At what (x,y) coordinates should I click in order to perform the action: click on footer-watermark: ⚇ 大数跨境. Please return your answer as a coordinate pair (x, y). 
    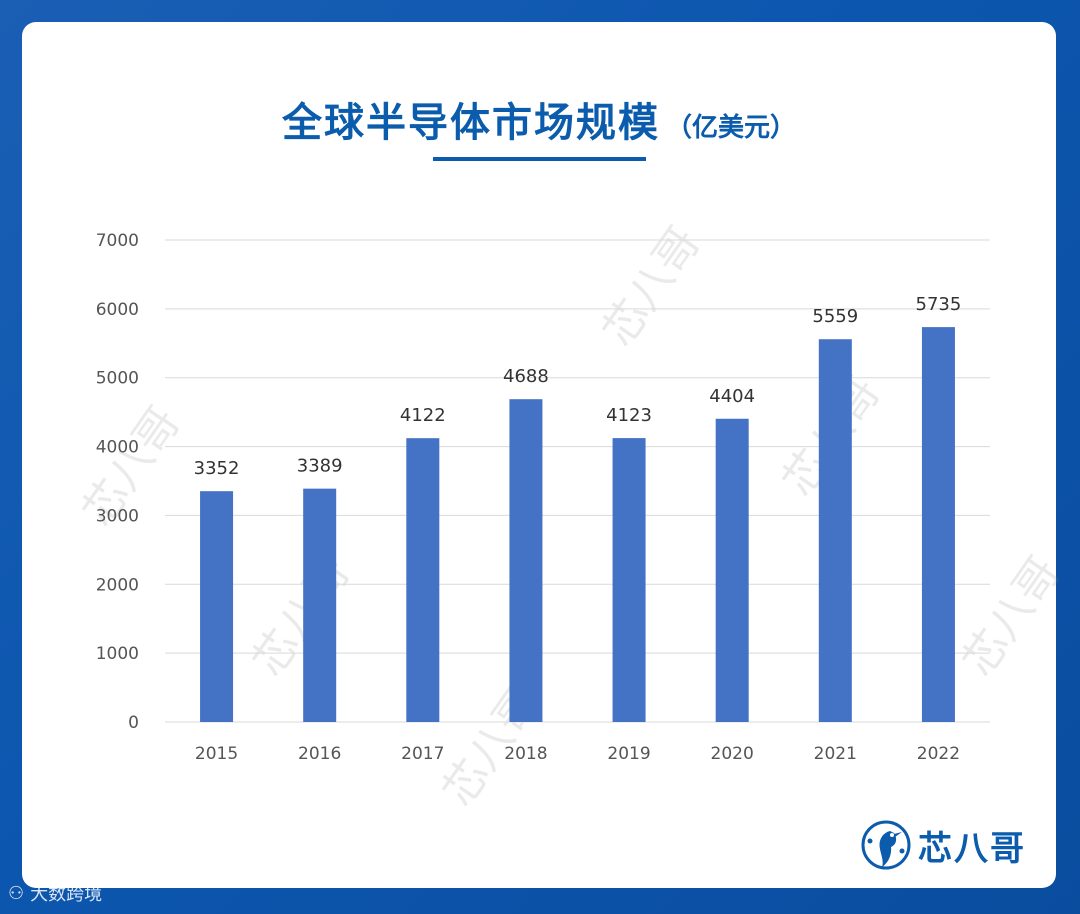
    Looking at the image, I should click on (55, 893).